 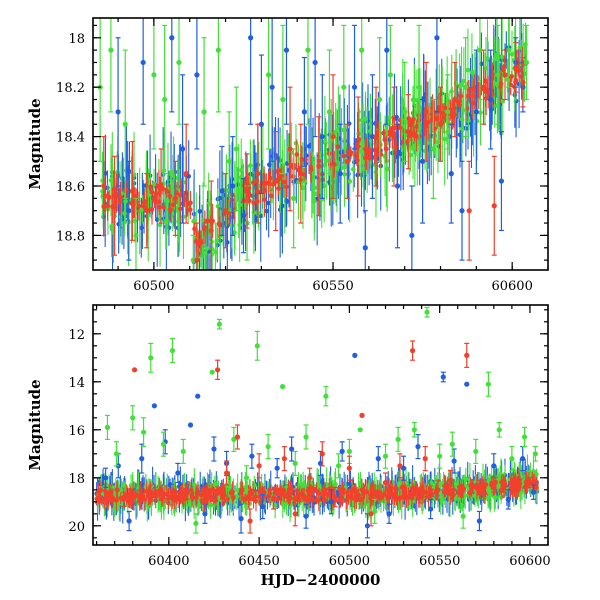 What do you see at coordinates (317, 489) in the screenshot?
I see `dense-measurement-cloud` at bounding box center [317, 489].